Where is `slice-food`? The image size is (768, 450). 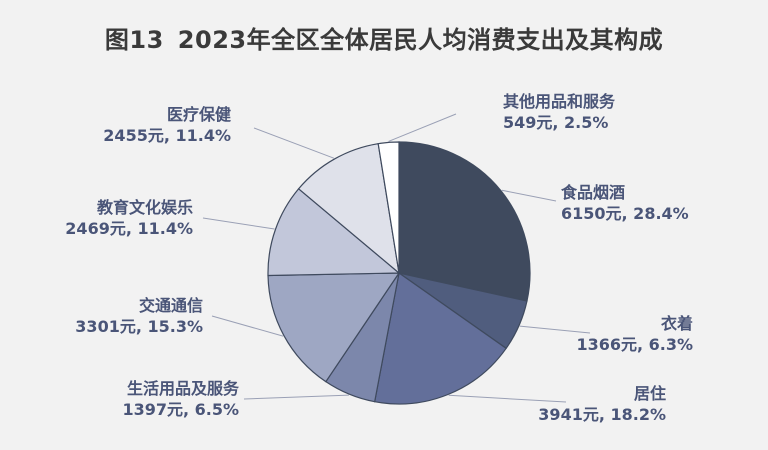
slice-food is located at coordinates (464, 221).